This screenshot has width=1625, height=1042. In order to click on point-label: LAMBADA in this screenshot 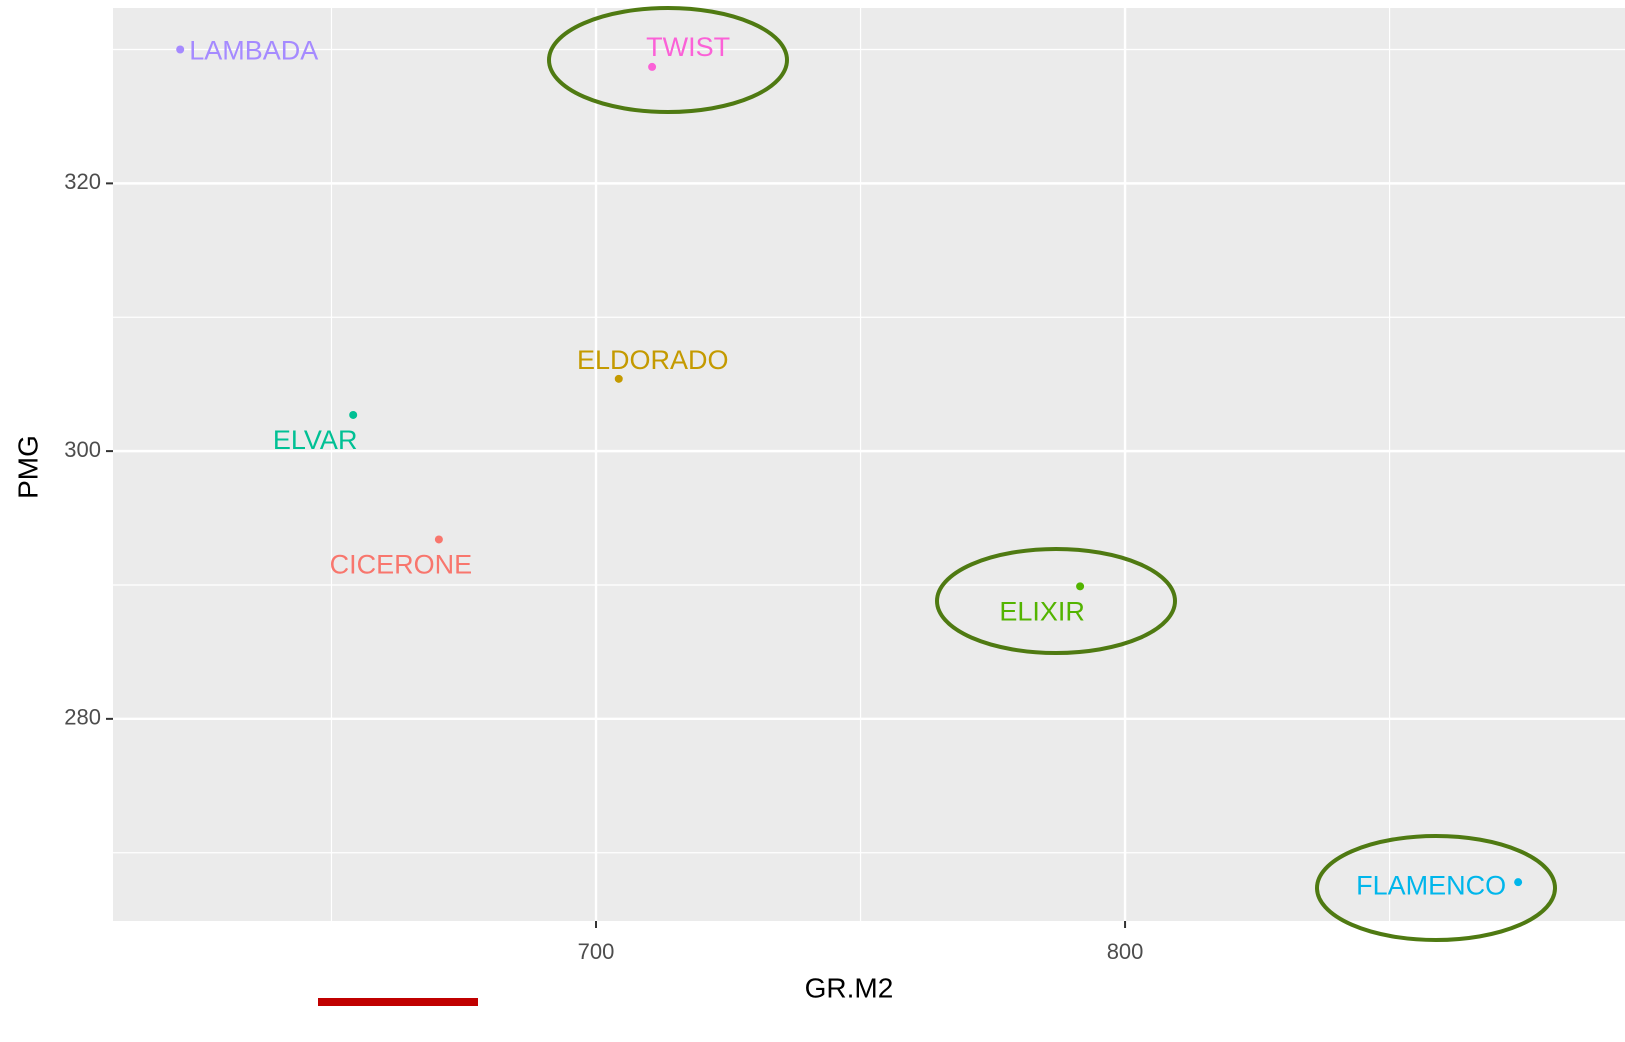, I will do `click(253, 51)`.